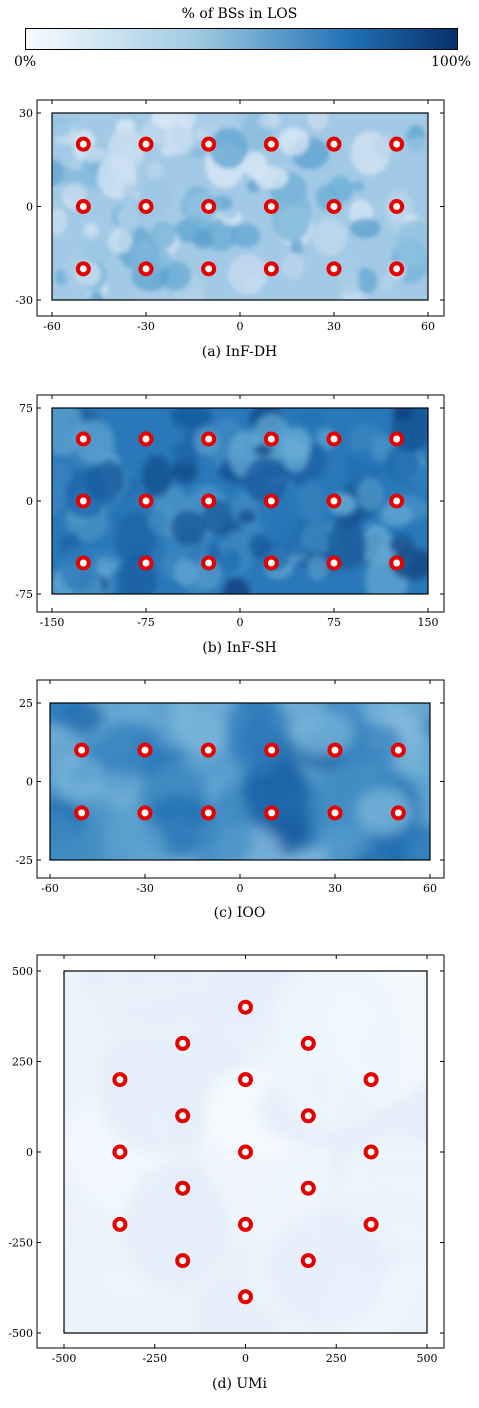 The height and width of the screenshot is (1408, 479). Describe the element at coordinates (336, 1358) in the screenshot. I see `x-tick-label: 250` at that location.